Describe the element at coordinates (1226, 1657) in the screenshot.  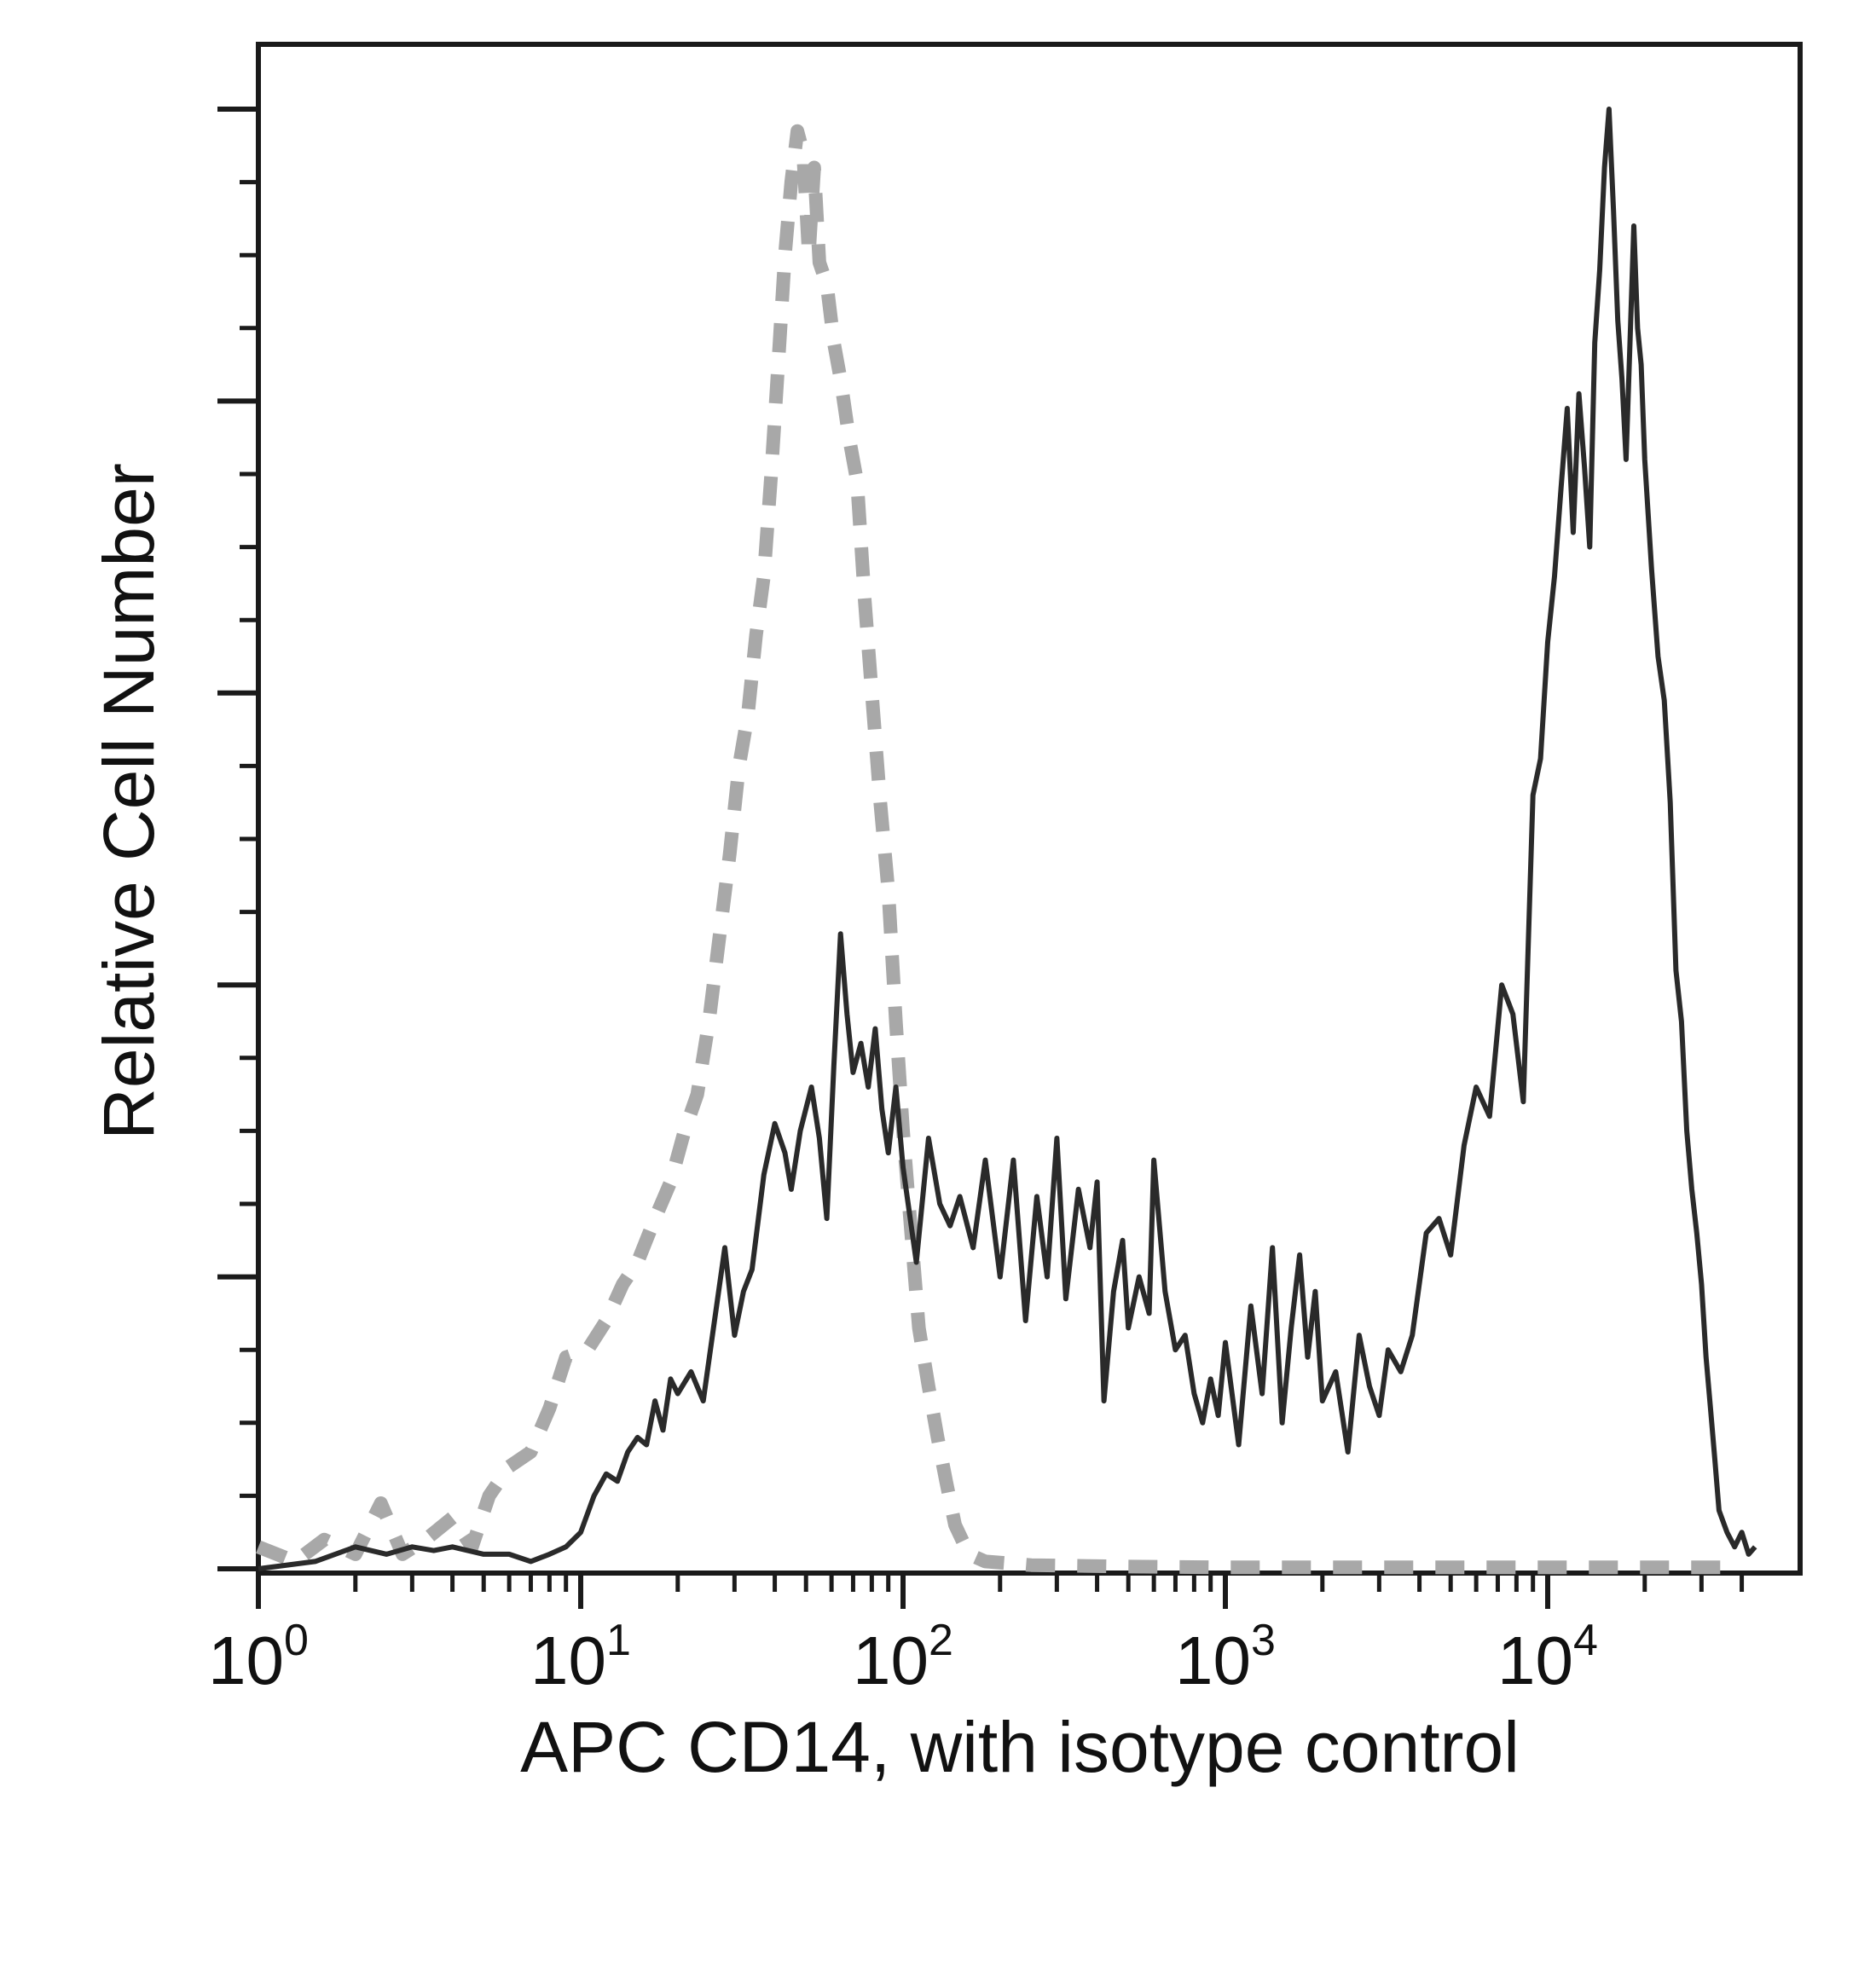
I see `x-tick-label: 10³` at that location.